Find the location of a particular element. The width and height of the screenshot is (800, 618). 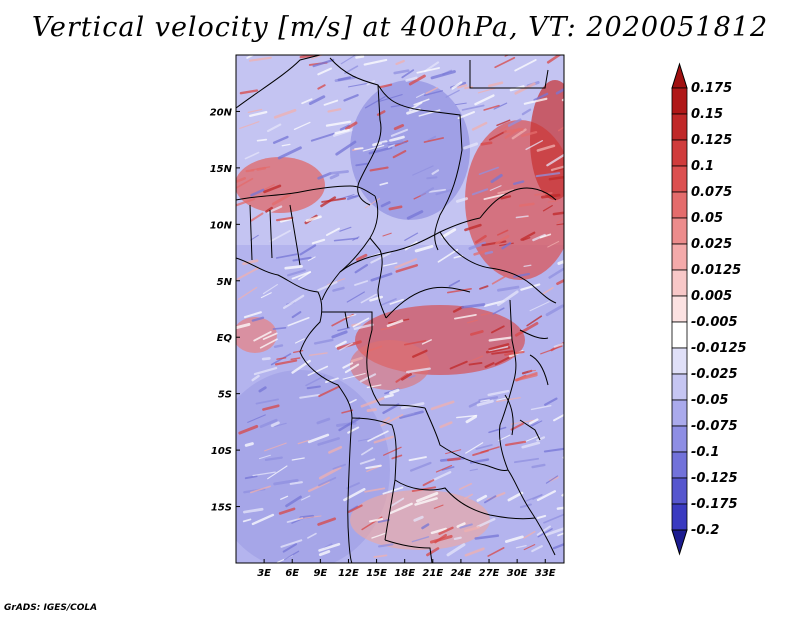

lon-tick-label: 12E is located at coordinates (348, 573).